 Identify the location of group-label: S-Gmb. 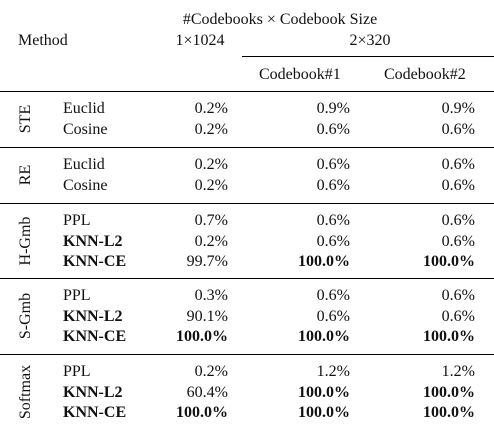
(25, 315).